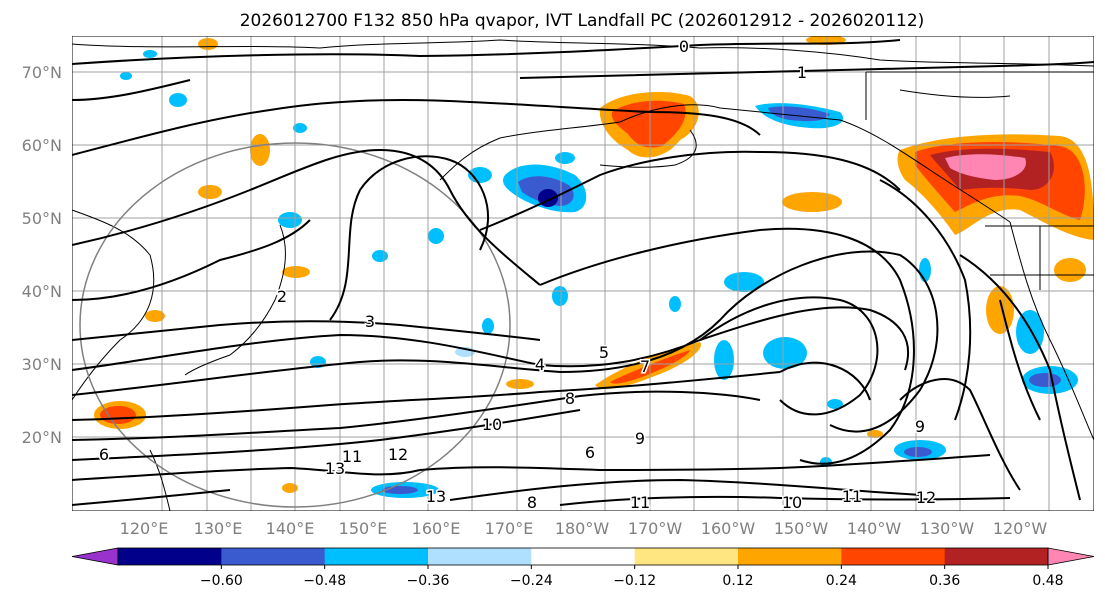 This screenshot has width=1105, height=604. I want to click on colorbar-tick-label: 0.12, so click(737, 581).